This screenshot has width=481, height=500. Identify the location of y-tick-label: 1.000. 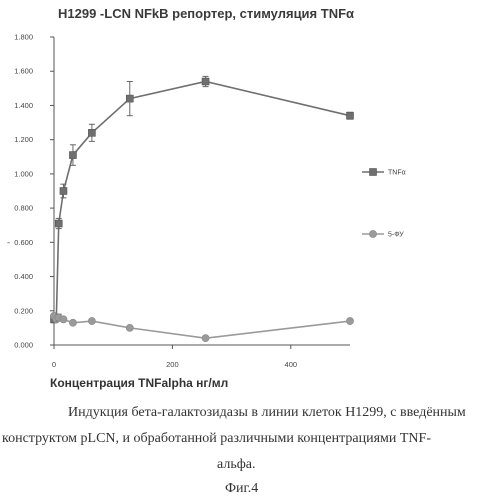
(23, 173).